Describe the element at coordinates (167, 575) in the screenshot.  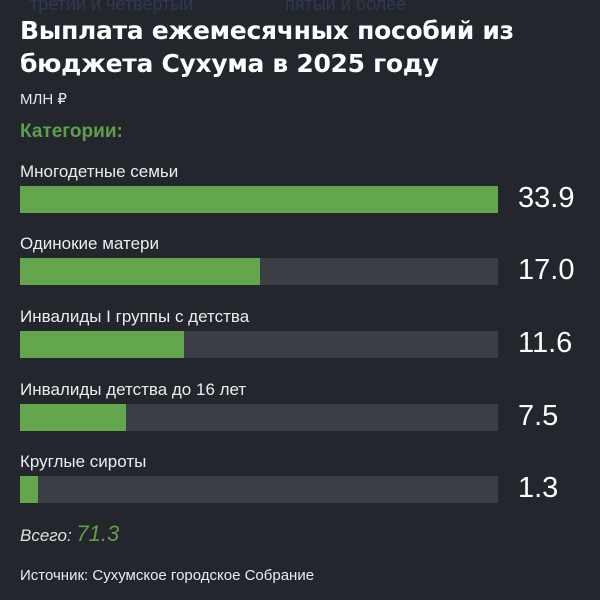
I see `source-note: Источник: Сухумское городское Собрание` at that location.